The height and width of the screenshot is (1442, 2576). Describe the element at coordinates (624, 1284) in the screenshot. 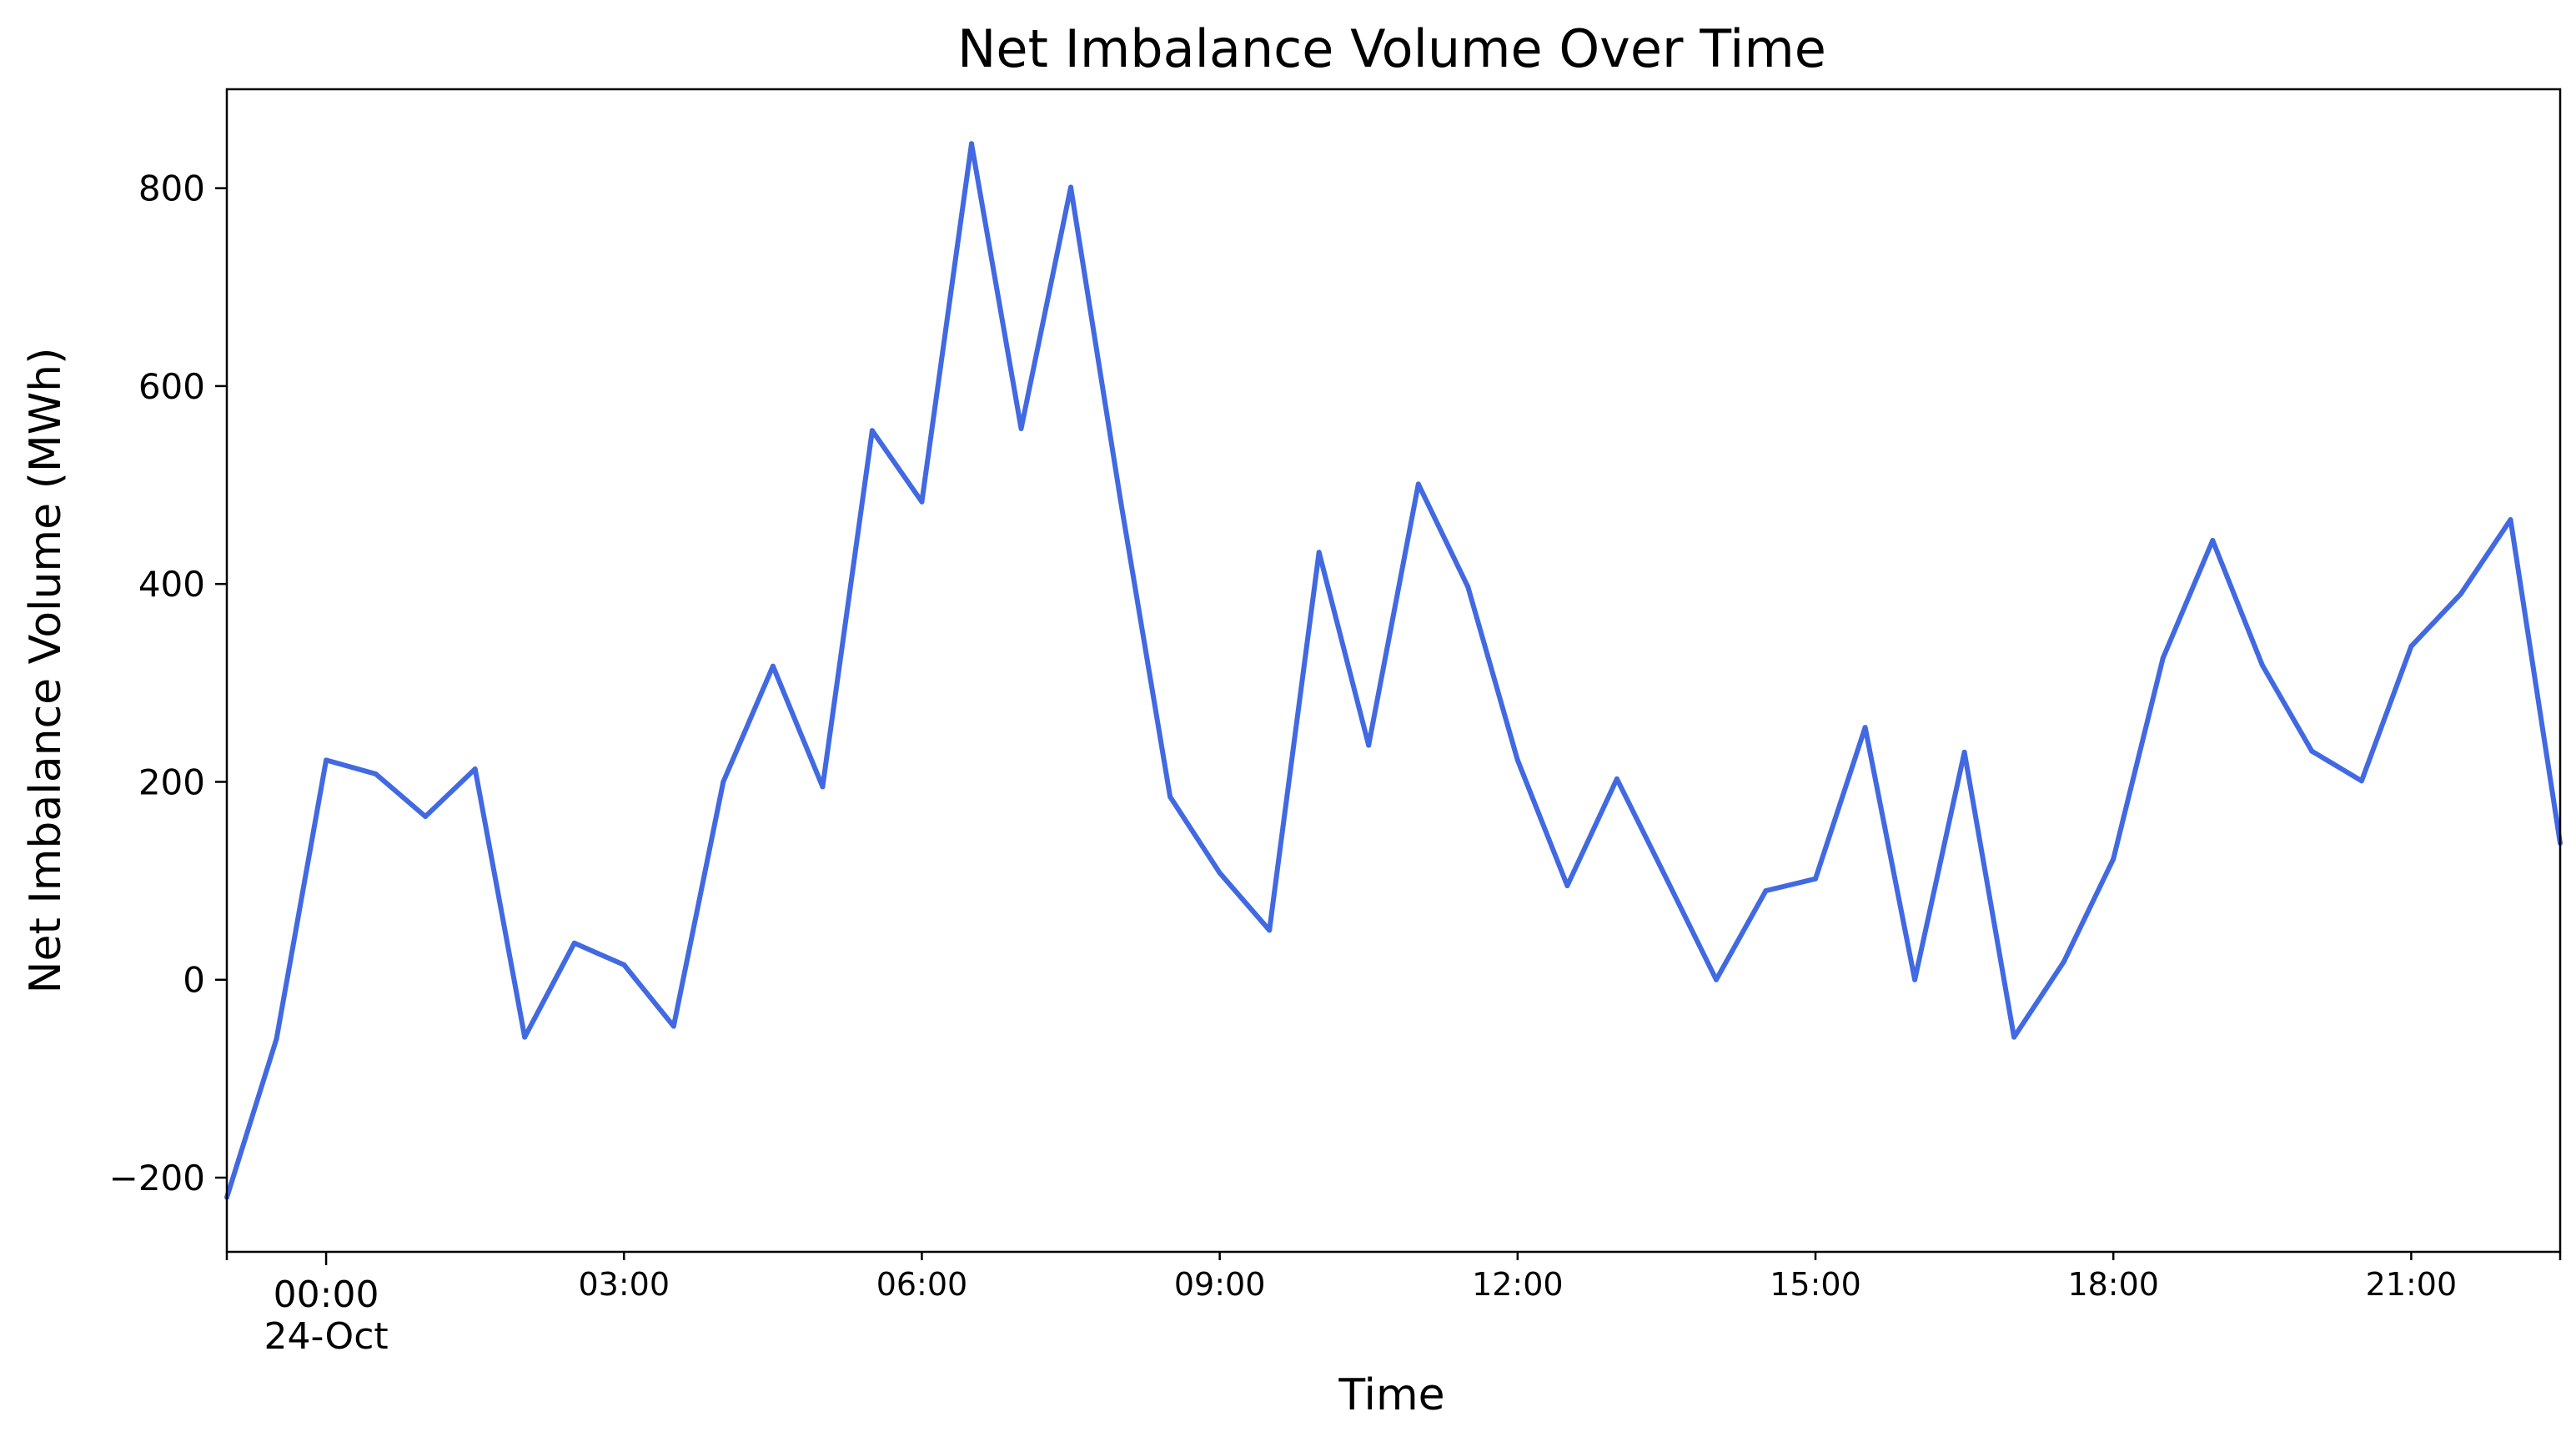

I see `x-tick-label: 03:00` at that location.